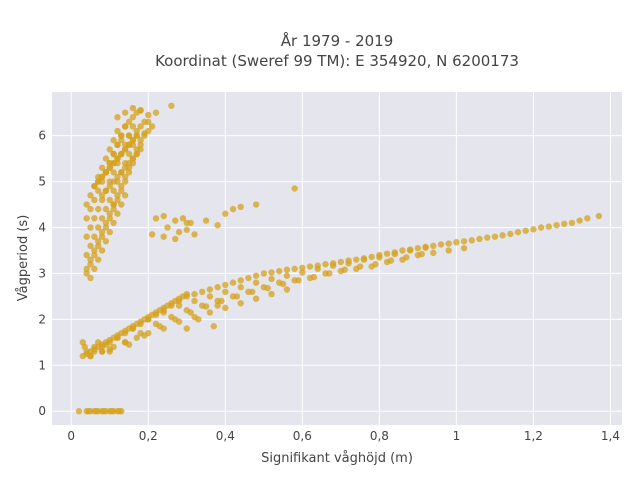  I want to click on x-tick-label: 0,4, so click(225, 436).